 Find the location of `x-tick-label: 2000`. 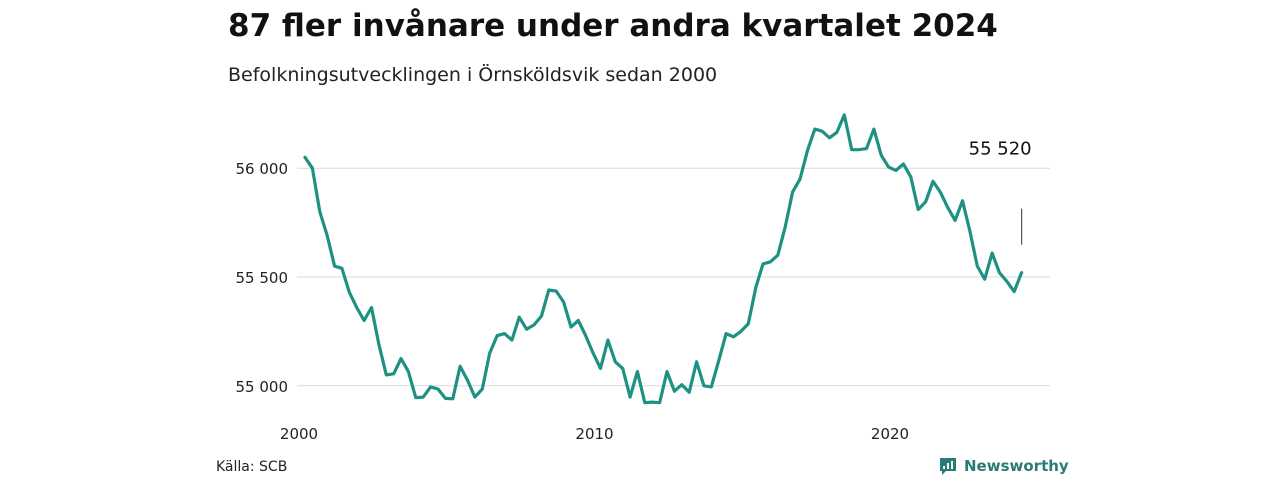

x-tick-label: 2000 is located at coordinates (299, 434).